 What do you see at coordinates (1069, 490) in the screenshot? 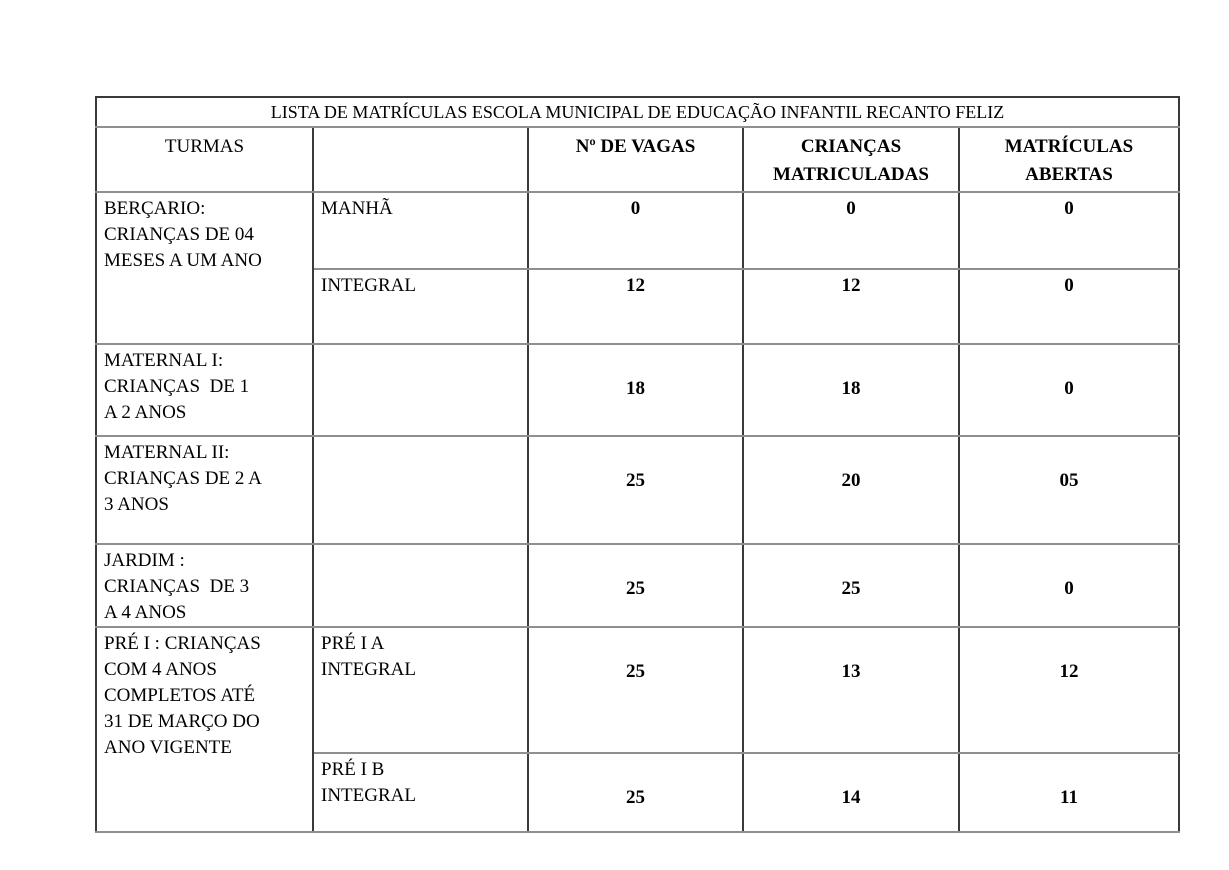
I see `cell-abertas: 05` at bounding box center [1069, 490].